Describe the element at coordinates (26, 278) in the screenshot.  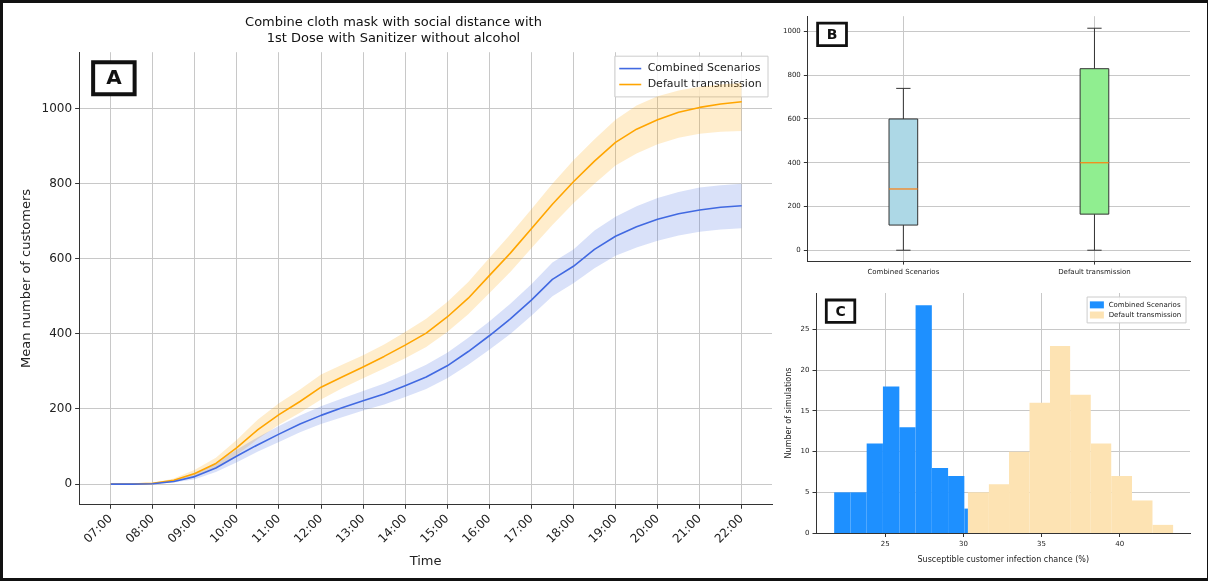
I see `y-axis-title: Mean number of customers` at that location.